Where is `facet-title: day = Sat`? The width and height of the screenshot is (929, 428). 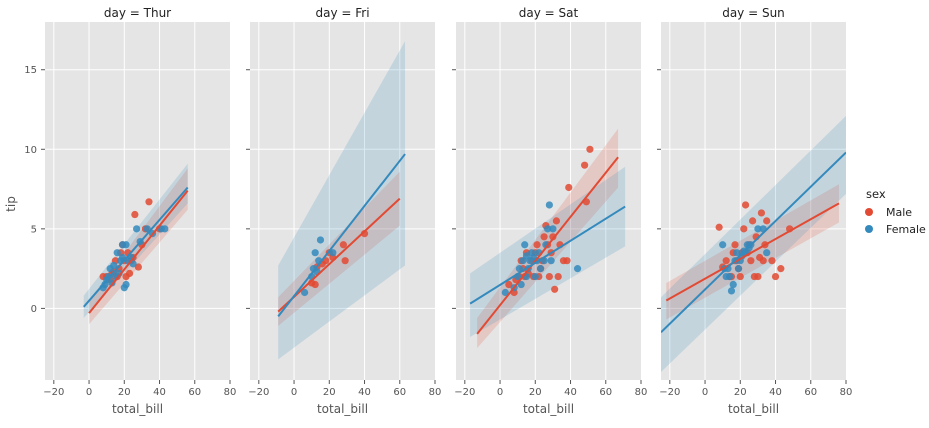 facet-title: day = Sat is located at coordinates (549, 13).